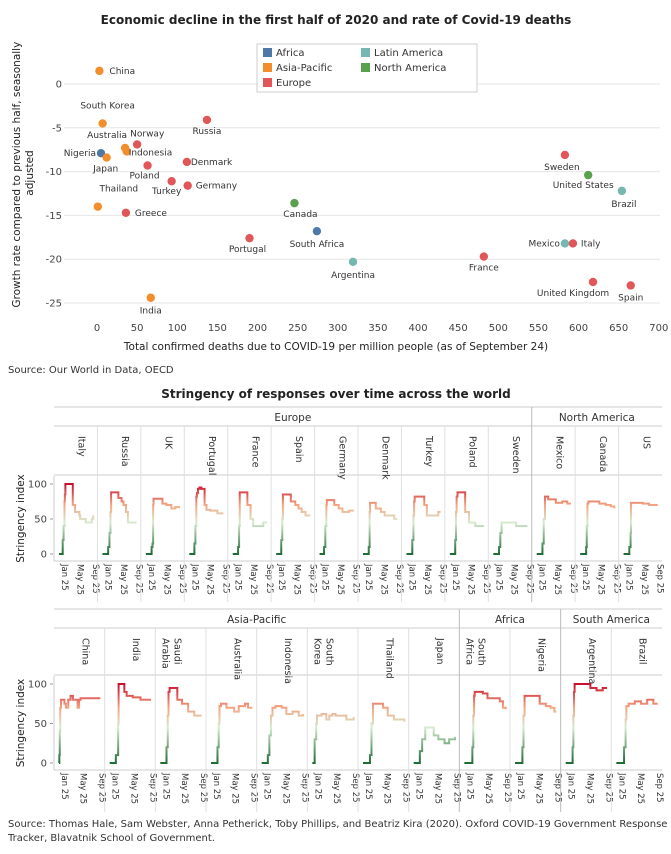 Image resolution: width=671 pixels, height=854 pixels. I want to click on point-china, so click(99, 71).